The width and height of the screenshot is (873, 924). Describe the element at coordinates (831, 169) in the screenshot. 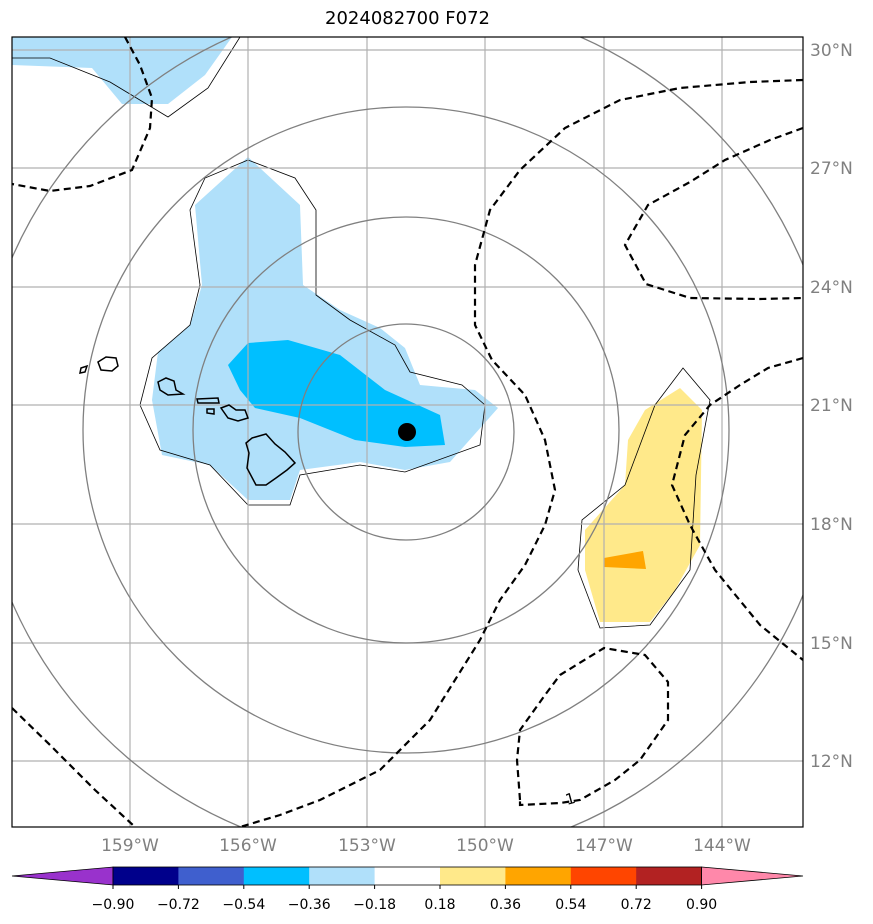

I see `lat-label: 27°N` at that location.